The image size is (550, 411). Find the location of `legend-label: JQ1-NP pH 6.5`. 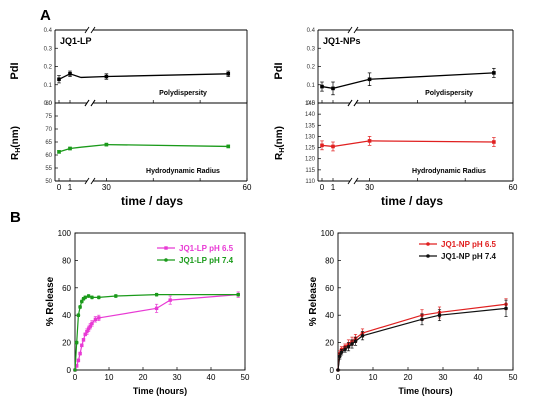

legend-label: JQ1-NP pH 6.5 is located at coordinates (469, 244).